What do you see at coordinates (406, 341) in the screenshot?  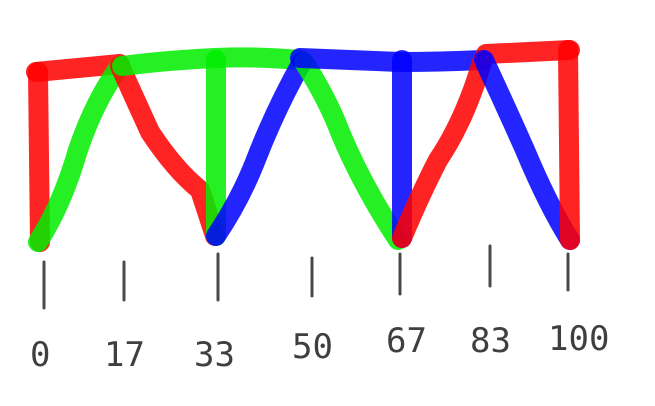 I see `tick-label-67: 67` at bounding box center [406, 341].